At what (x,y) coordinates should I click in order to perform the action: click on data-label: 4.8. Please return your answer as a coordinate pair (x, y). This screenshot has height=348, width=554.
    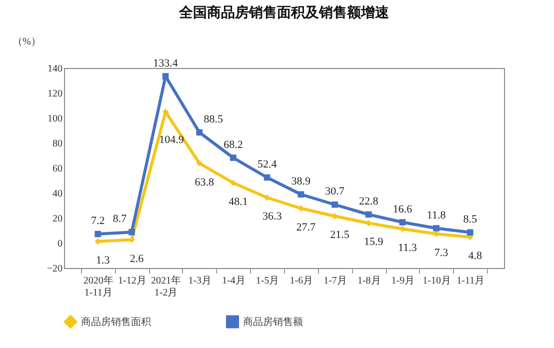
    Looking at the image, I should click on (475, 256).